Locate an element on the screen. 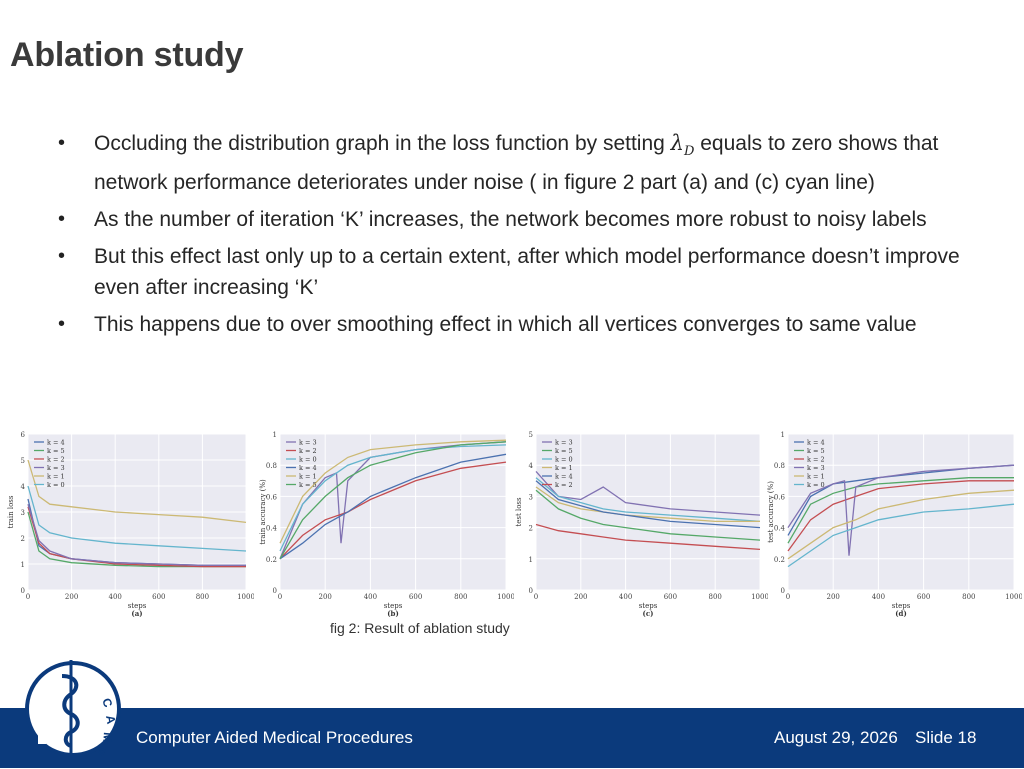 Image resolution: width=1024 pixels, height=769 pixels. legend: k = 3k = 5k = 0k = 1k = 4k = 2 is located at coordinates (557, 464).